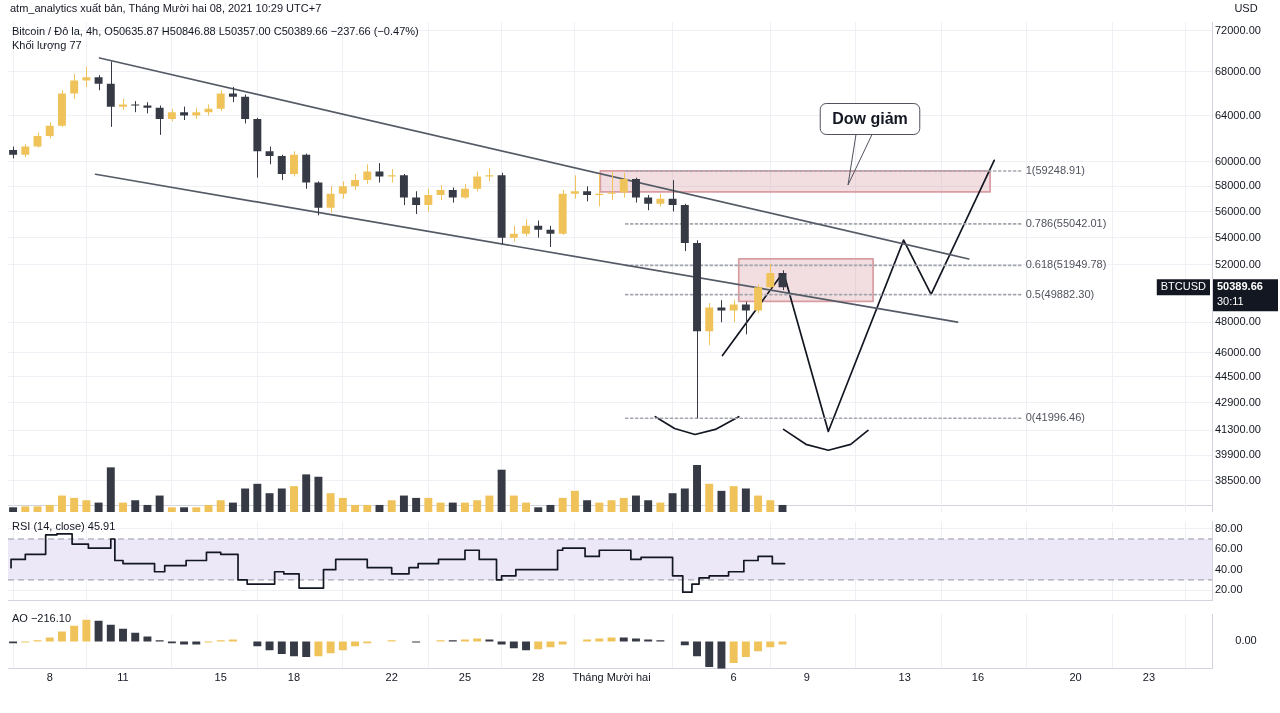 The image size is (1280, 713). What do you see at coordinates (391, 677) in the screenshot?
I see `x-tick-label: 22` at bounding box center [391, 677].